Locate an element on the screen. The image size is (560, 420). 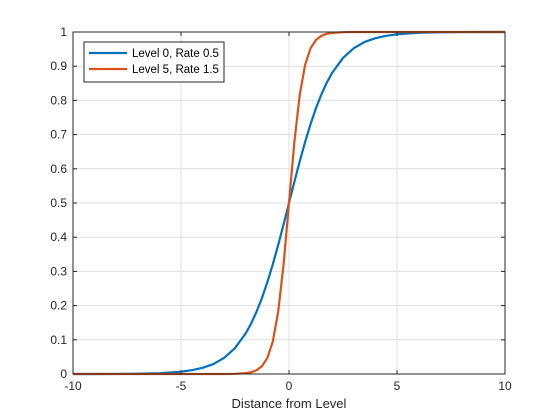
y-tick-label: 1 is located at coordinates (63, 32).